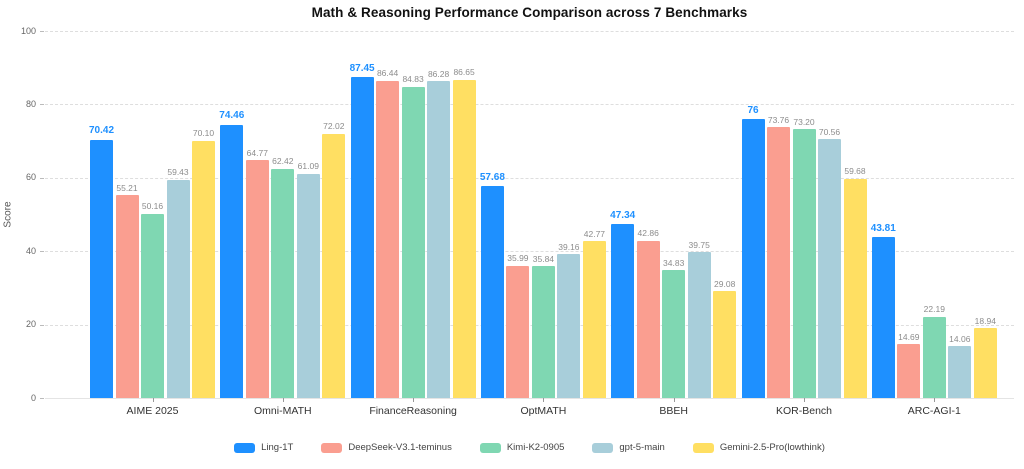 Image resolution: width=1024 pixels, height=469 pixels. I want to click on value-label: 35.84, so click(543, 258).